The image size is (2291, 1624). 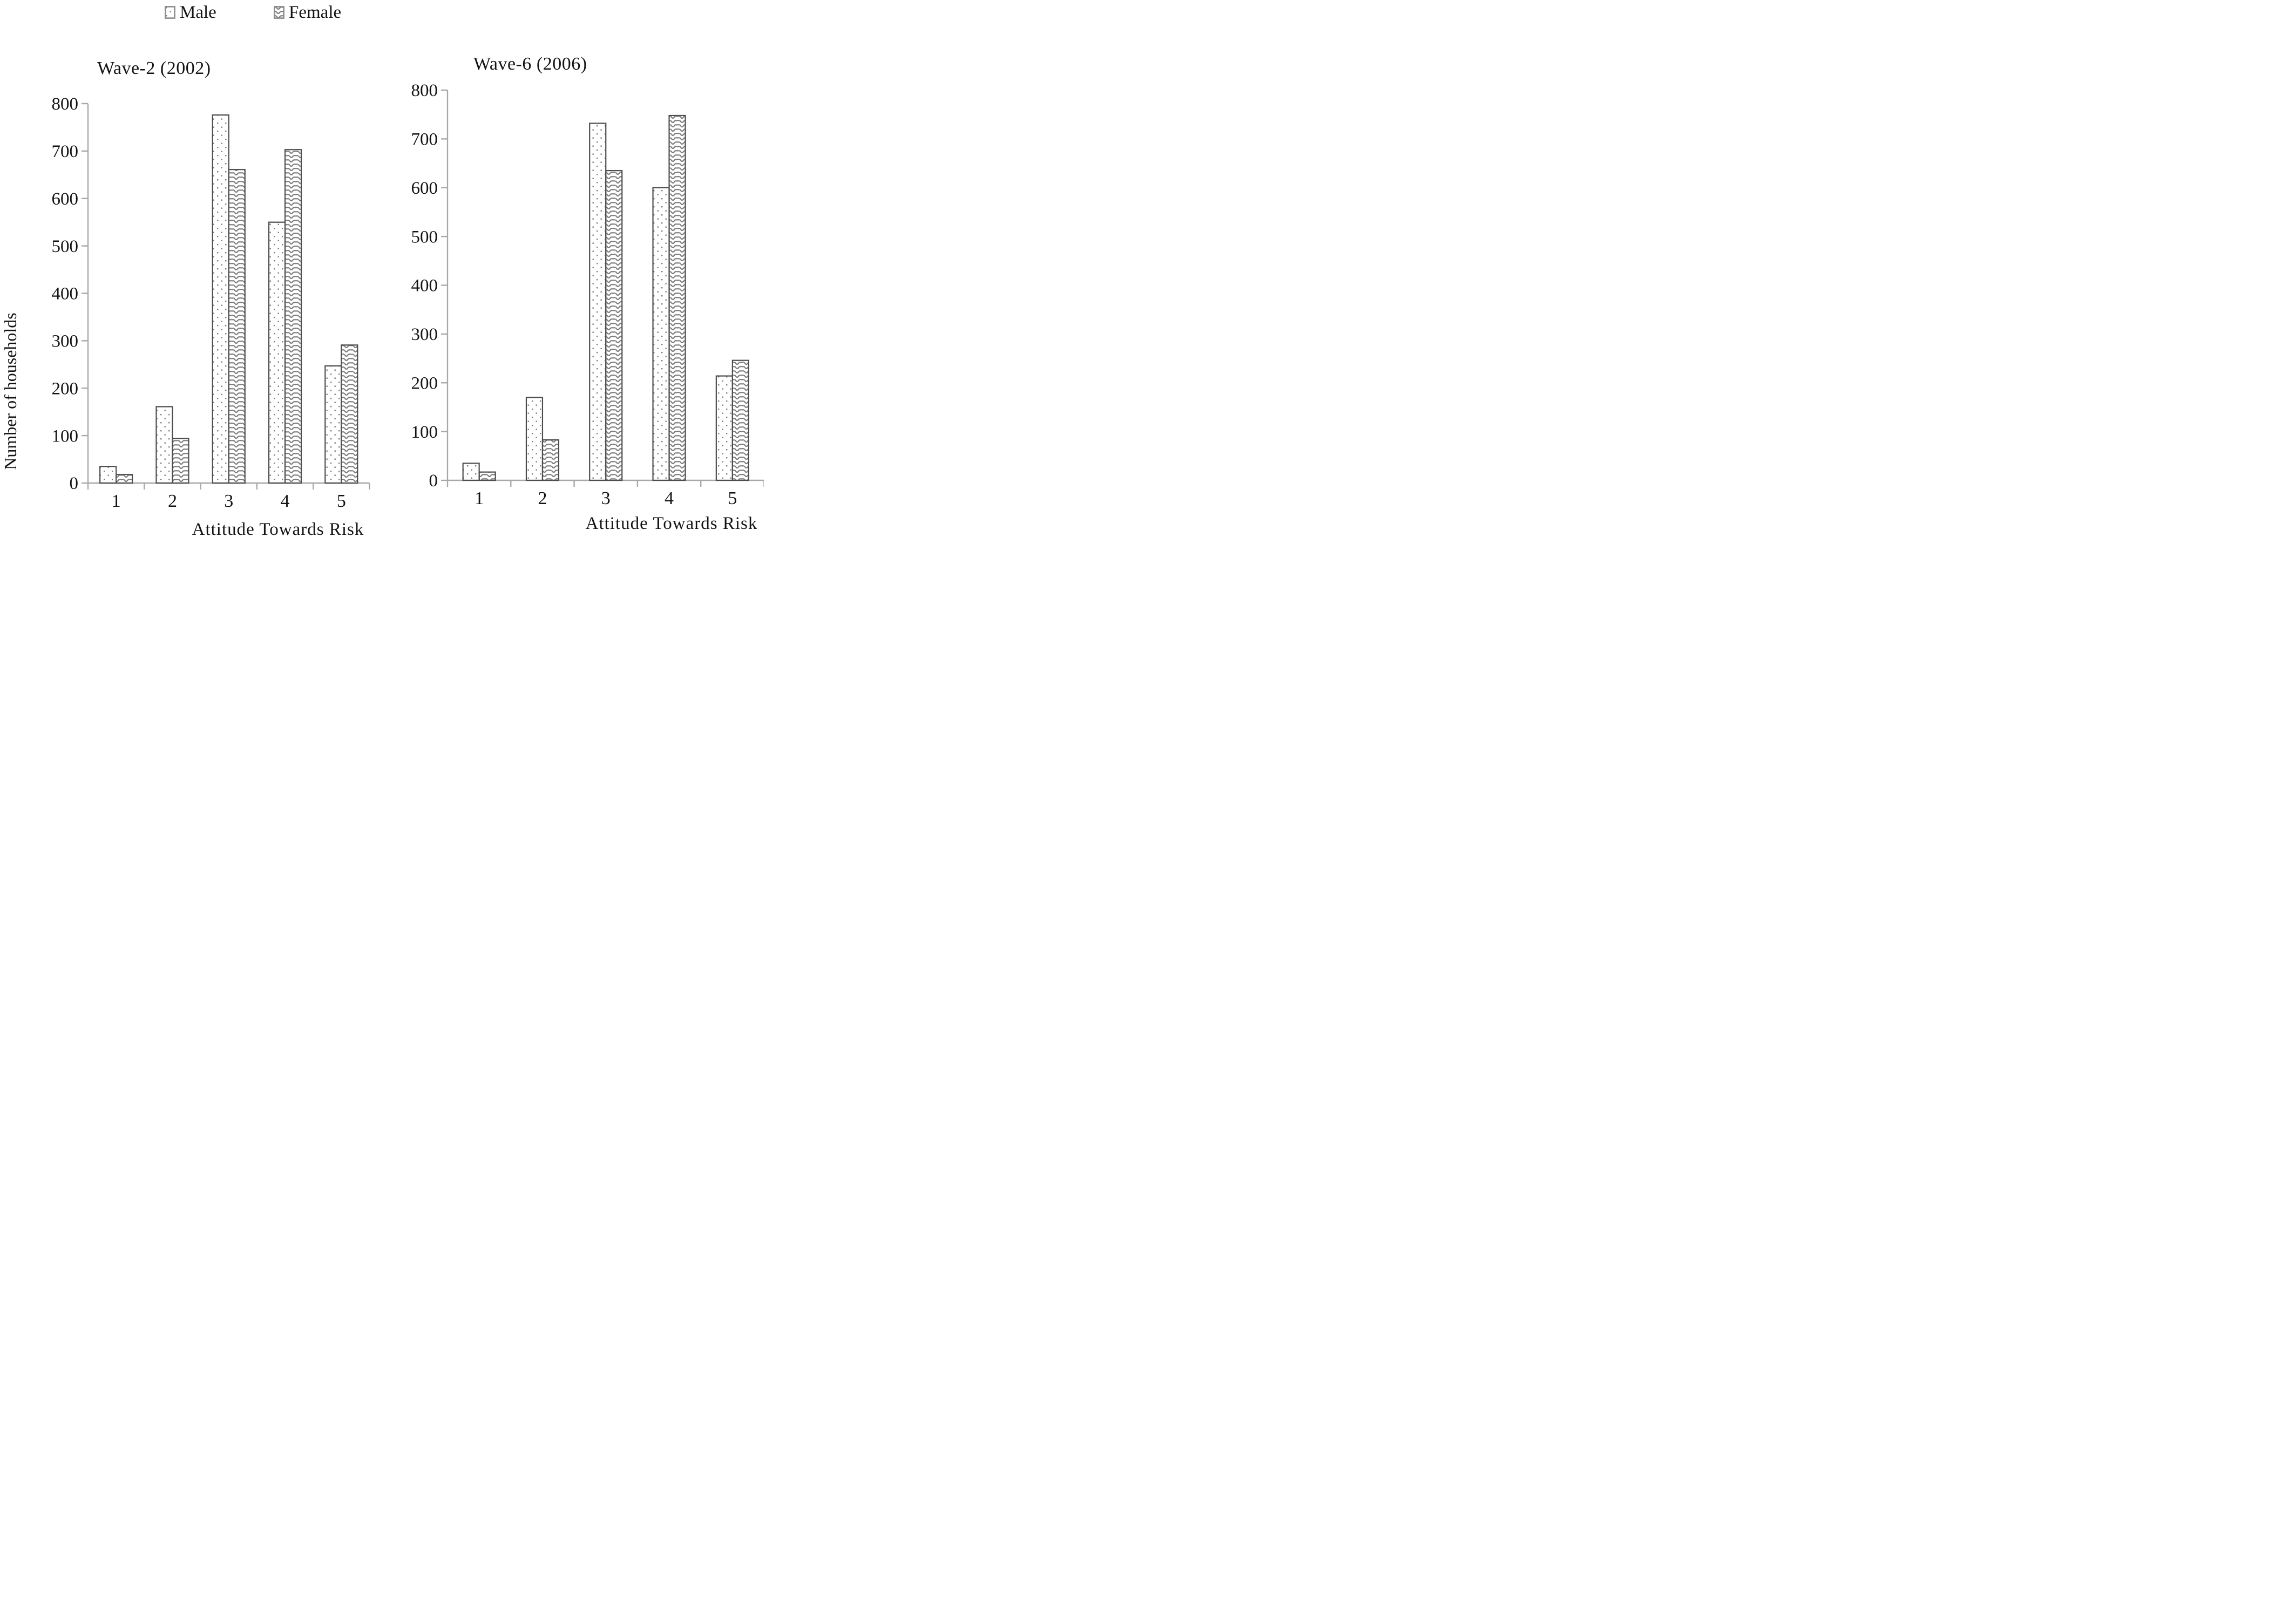 What do you see at coordinates (316, 12) in the screenshot?
I see `legend-label: Female` at bounding box center [316, 12].